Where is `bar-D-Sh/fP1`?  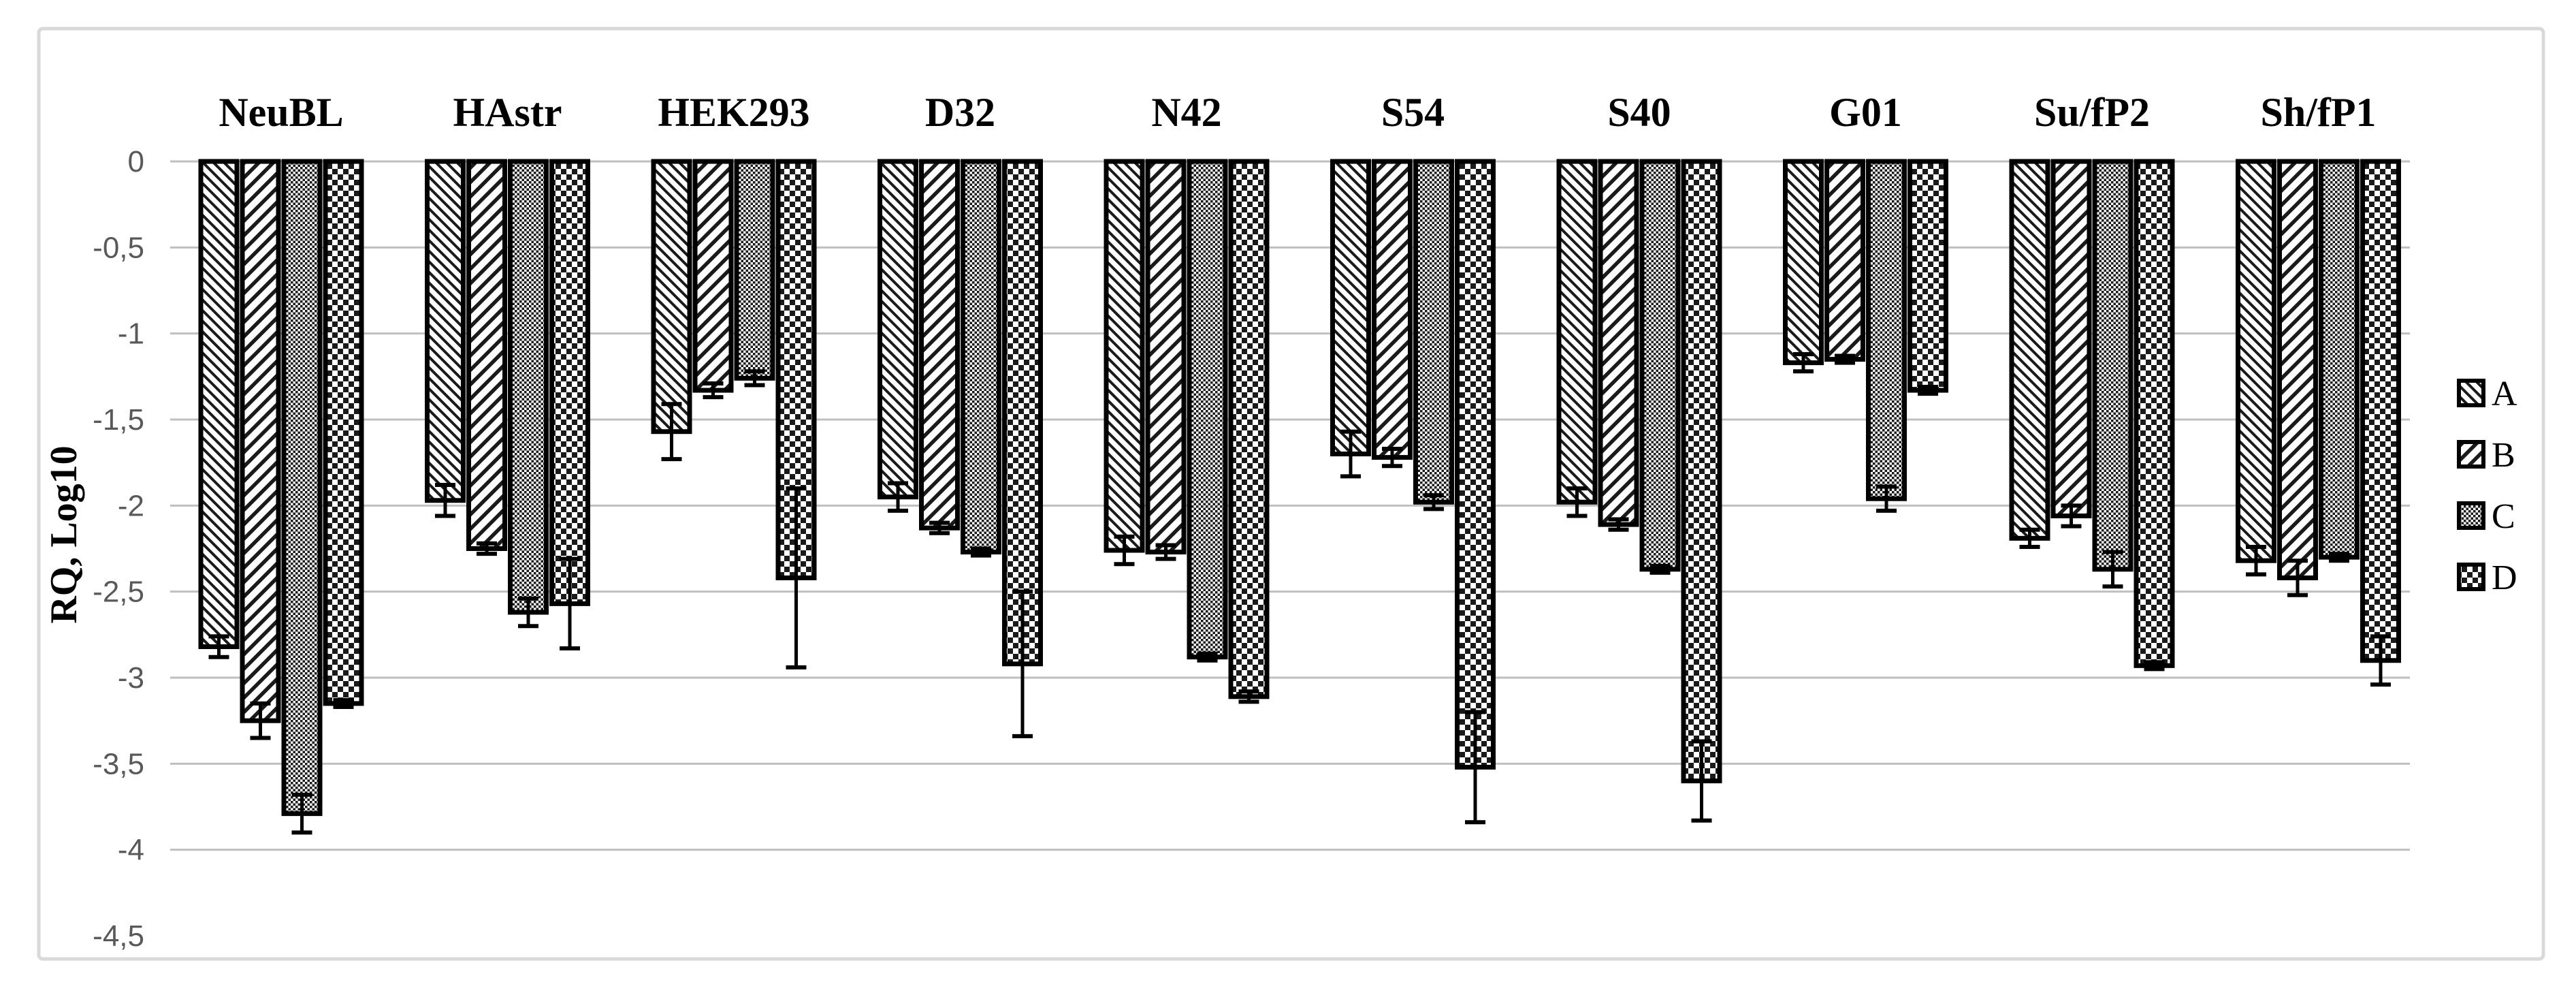
bar-D-Sh/fP1 is located at coordinates (2381, 411).